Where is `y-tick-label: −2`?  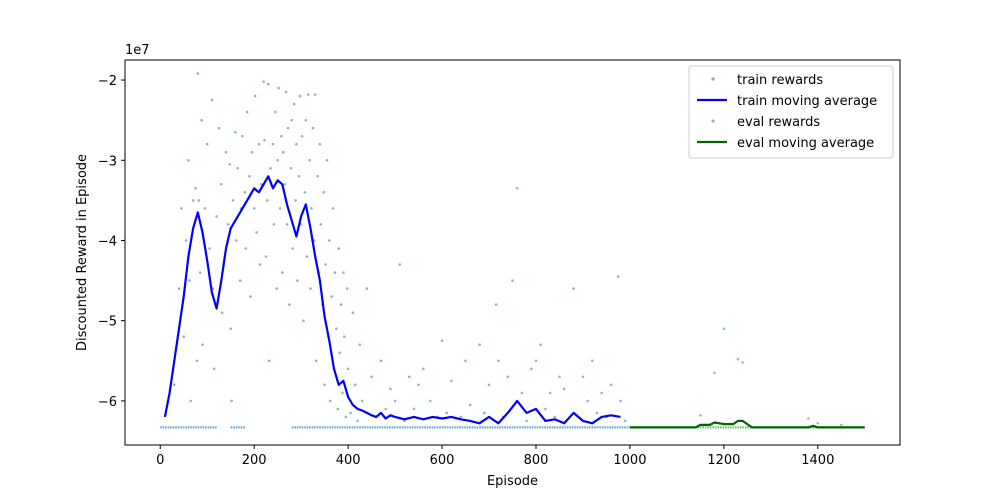
y-tick-label: −2 is located at coordinates (107, 81).